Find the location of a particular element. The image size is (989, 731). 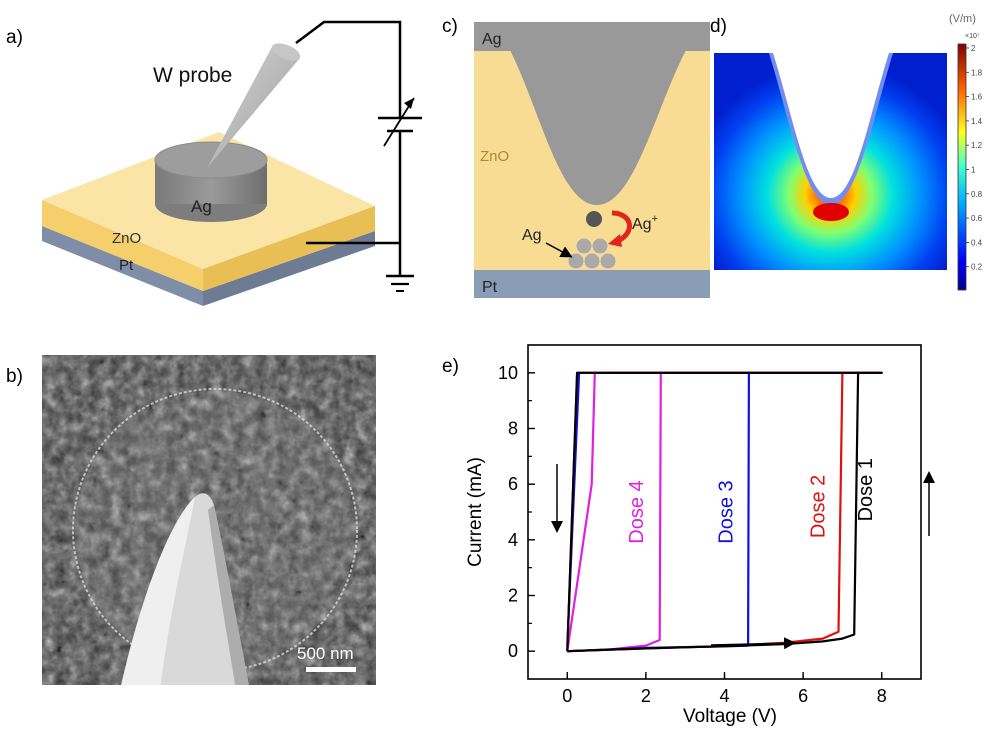

series-label-dose-3: Dose 3 is located at coordinates (726, 511).